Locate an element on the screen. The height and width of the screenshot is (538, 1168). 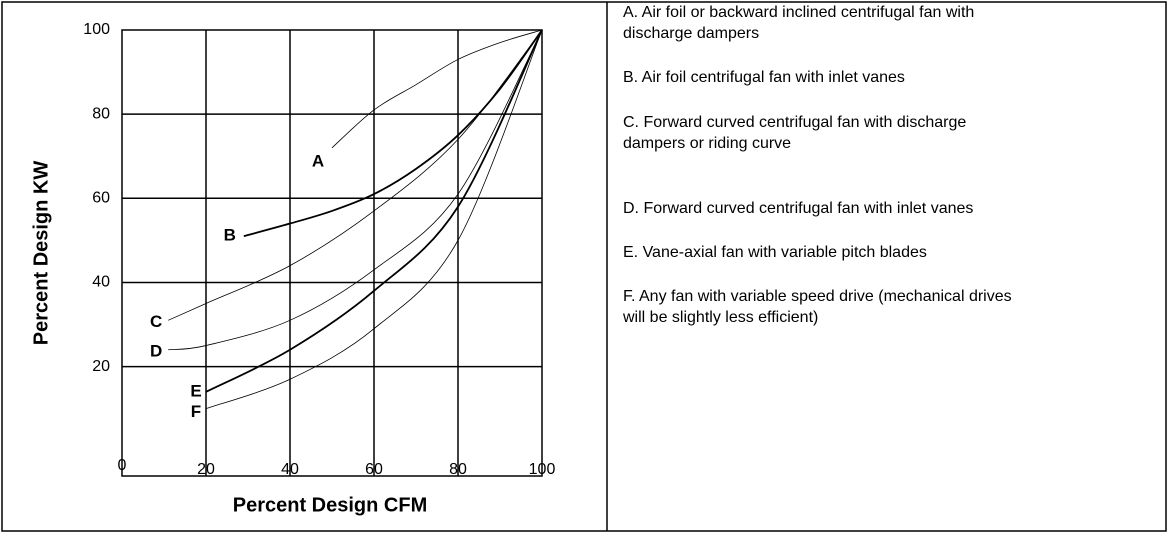
legend-text: discharge dampers is located at coordinates (691, 33).